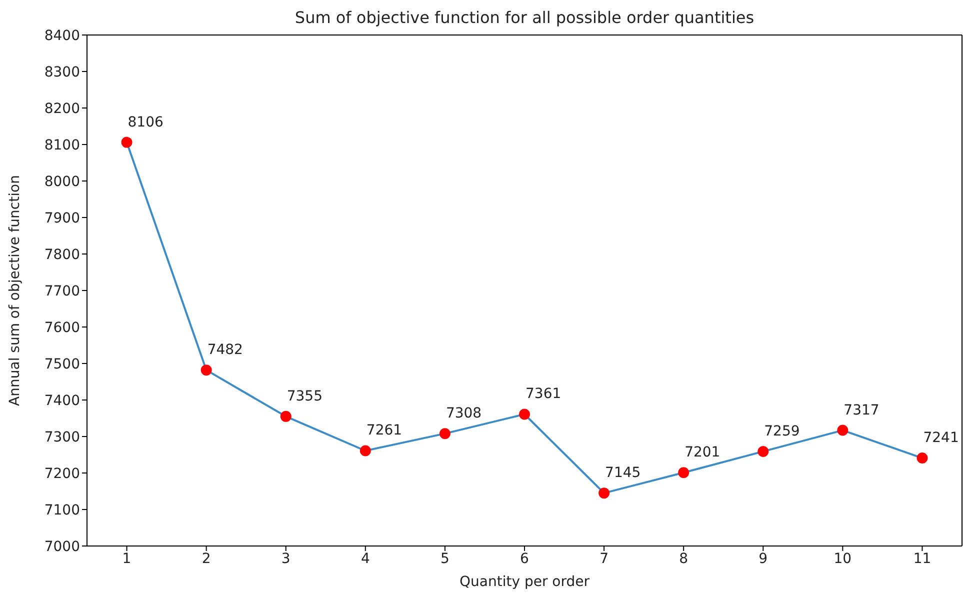 This screenshot has height=598, width=963. Describe the element at coordinates (464, 414) in the screenshot. I see `data-label: 7308` at that location.